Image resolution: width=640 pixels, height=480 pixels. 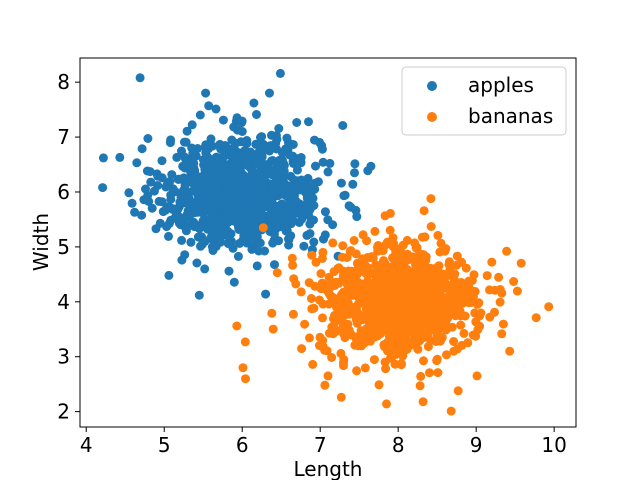 What do you see at coordinates (63, 192) in the screenshot?
I see `y-tick-label: 6` at bounding box center [63, 192].